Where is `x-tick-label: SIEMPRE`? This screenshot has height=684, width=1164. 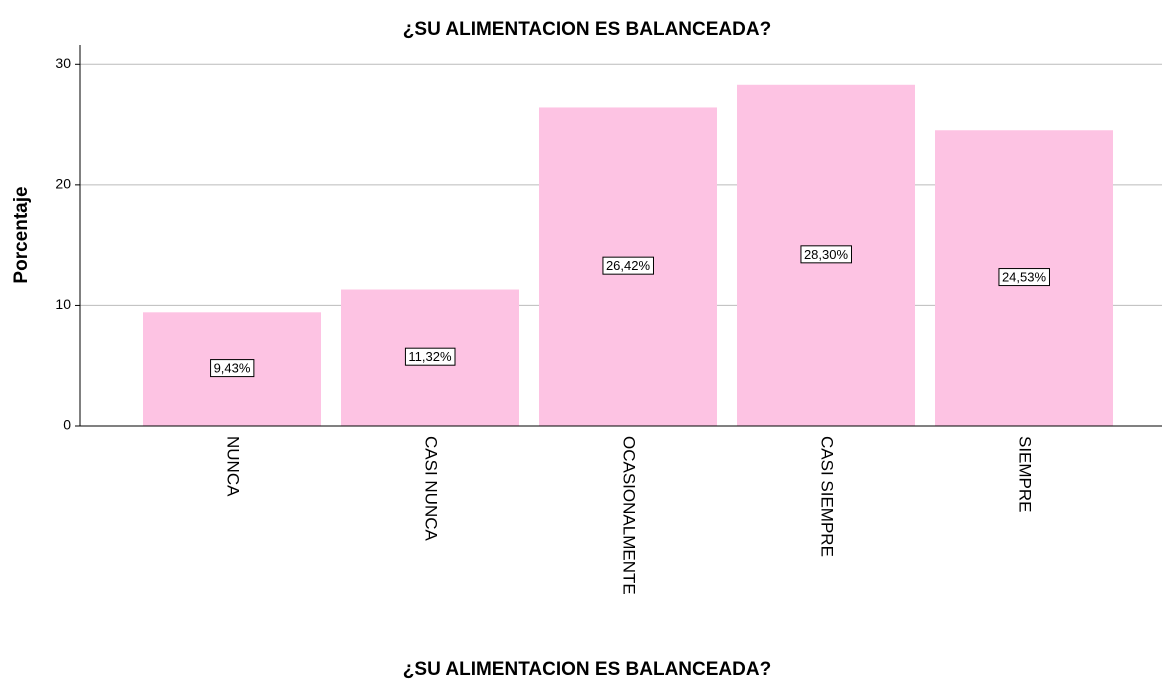
x-tick-label: SIEMPRE is located at coordinates (1025, 474).